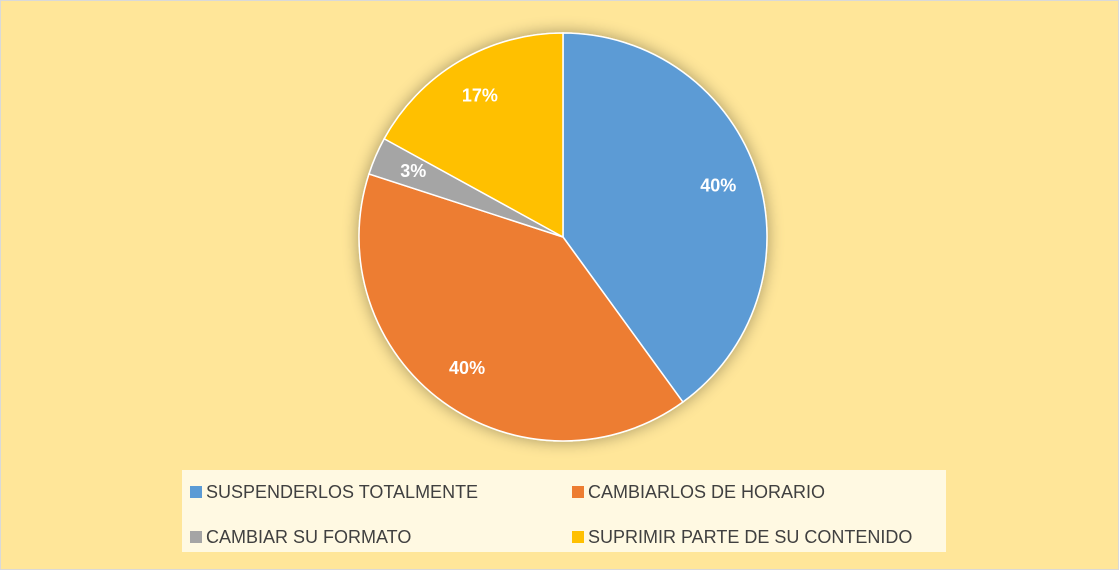 This screenshot has height=570, width=1119. Describe the element at coordinates (480, 95) in the screenshot. I see `data-label: 17%` at that location.